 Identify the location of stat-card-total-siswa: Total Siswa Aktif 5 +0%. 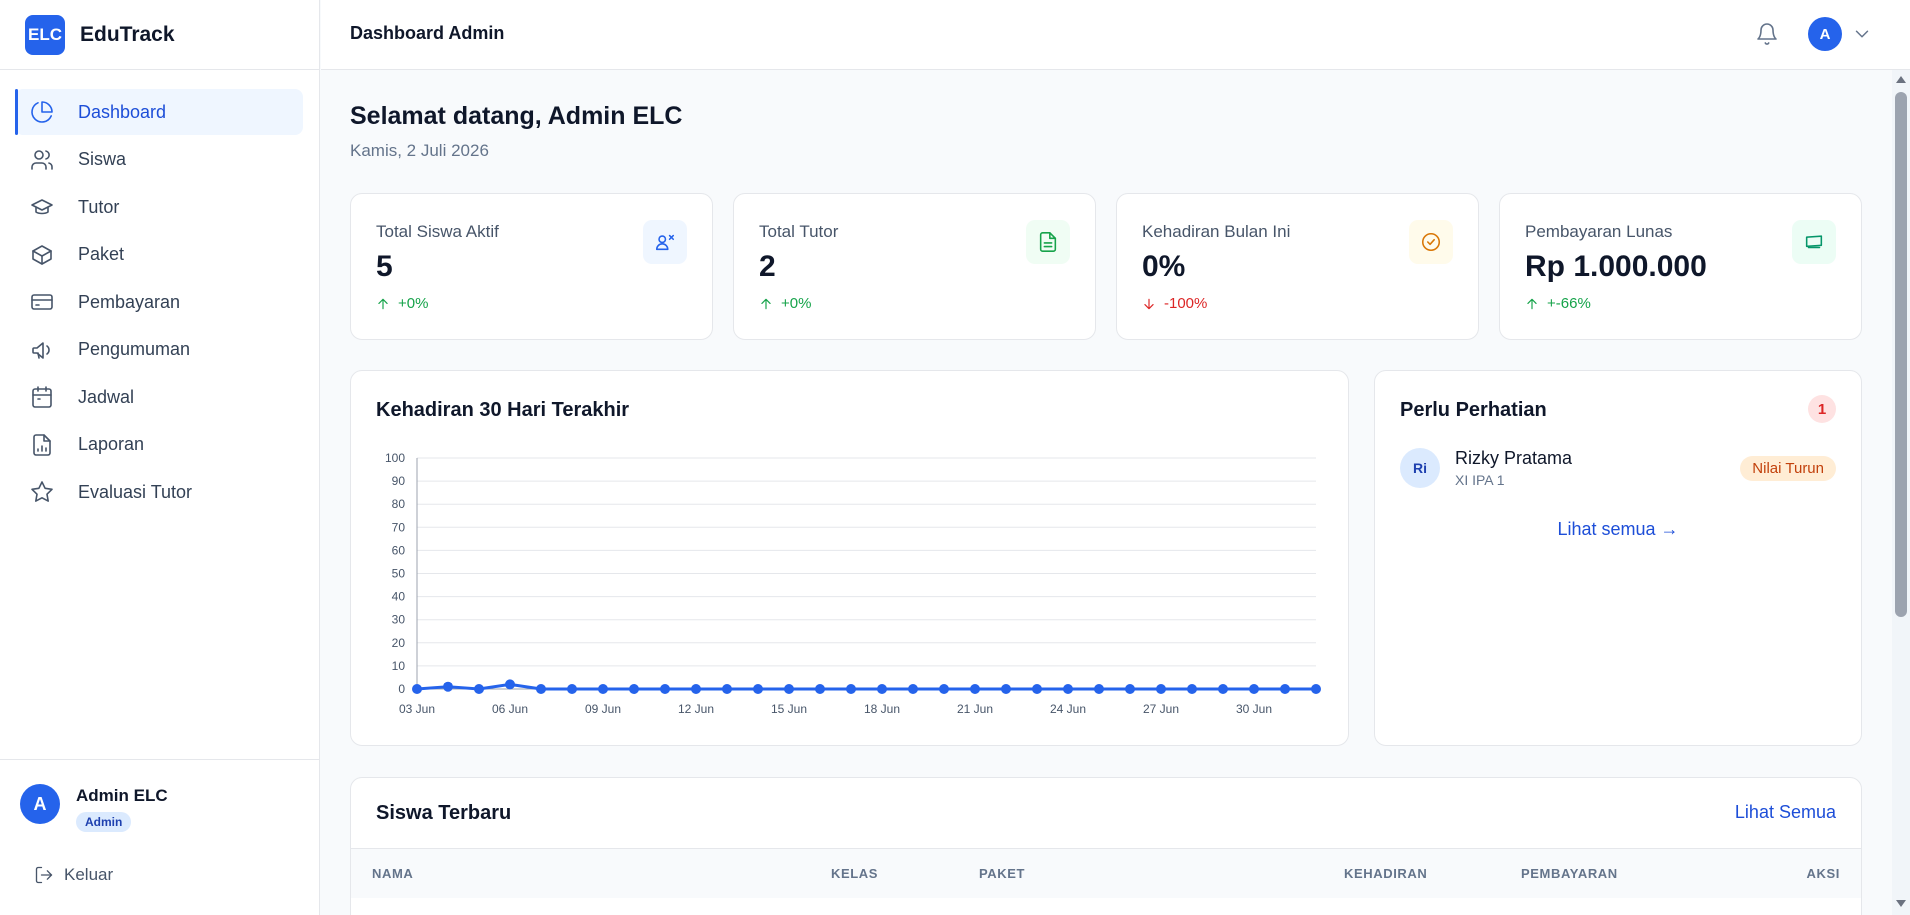
(531, 266).